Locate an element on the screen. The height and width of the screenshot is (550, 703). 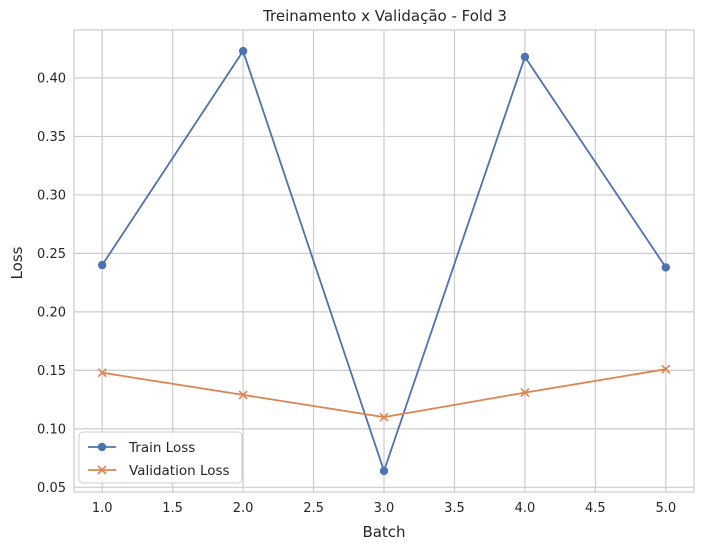
x-tick-label: 1.5 is located at coordinates (172, 508).